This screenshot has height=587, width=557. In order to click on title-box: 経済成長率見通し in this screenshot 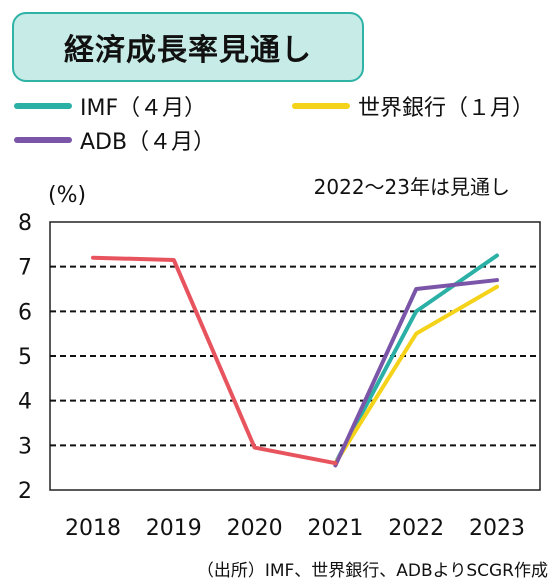, I will do `click(188, 47)`.